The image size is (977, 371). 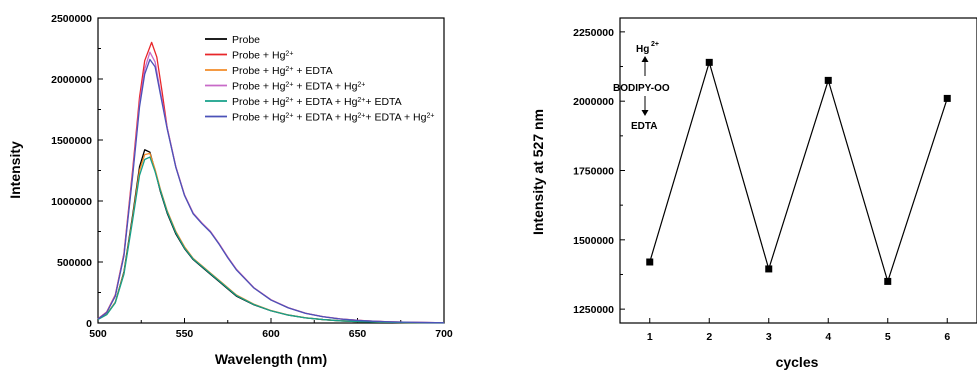 I want to click on annotation-top-sup: 2+, so click(x=655, y=44).